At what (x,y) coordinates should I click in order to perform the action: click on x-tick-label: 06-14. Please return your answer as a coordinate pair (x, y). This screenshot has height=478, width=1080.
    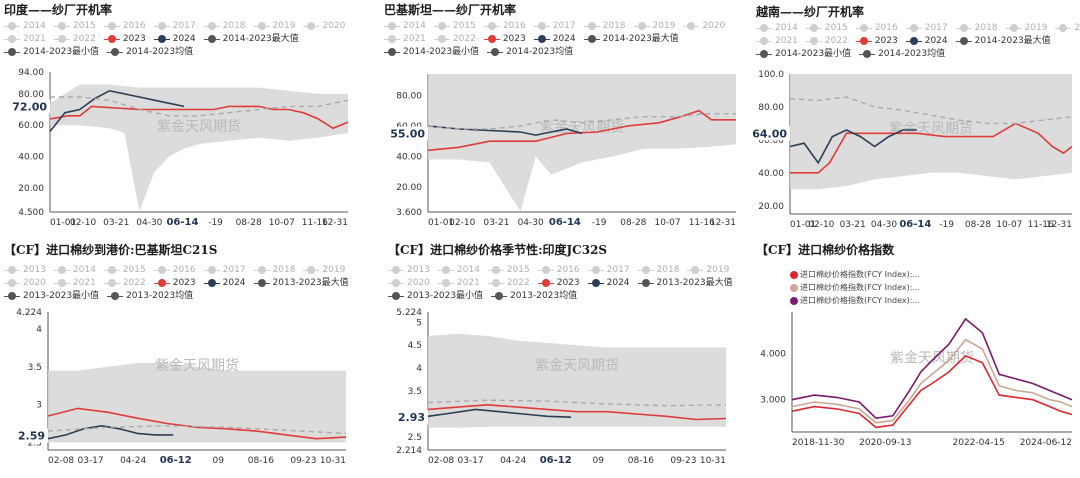
    Looking at the image, I should click on (915, 224).